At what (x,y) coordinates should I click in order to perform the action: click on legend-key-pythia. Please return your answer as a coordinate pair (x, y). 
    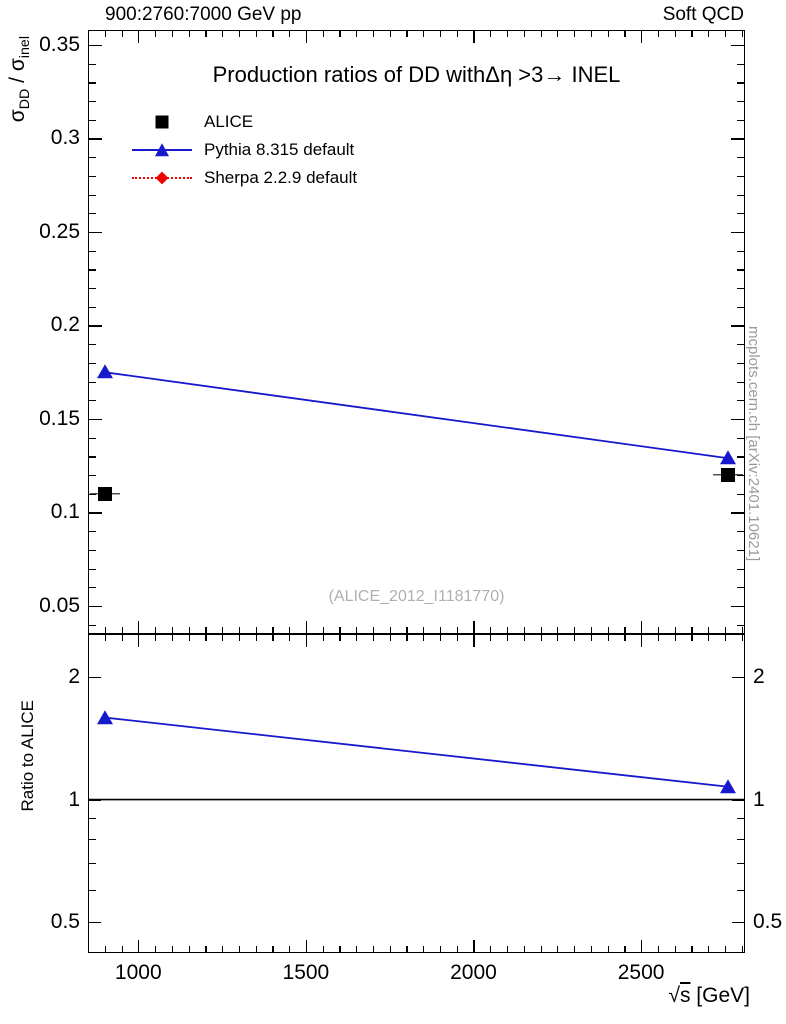
    Looking at the image, I should click on (162, 150).